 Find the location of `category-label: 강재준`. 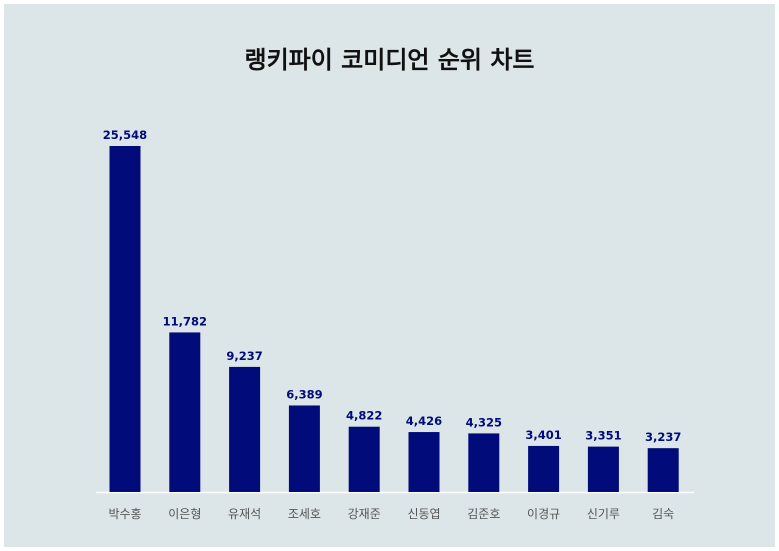

category-label: 강재준 is located at coordinates (364, 514).